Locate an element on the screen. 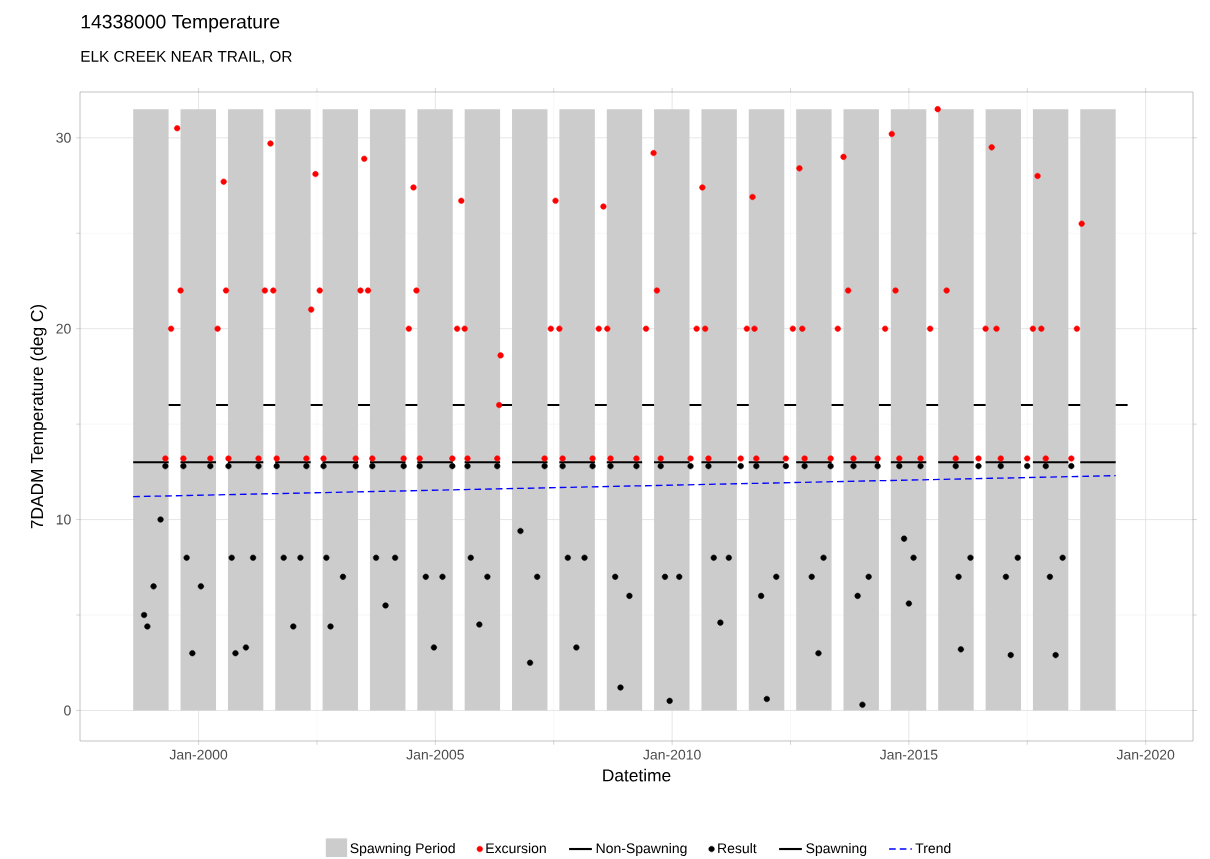 This screenshot has width=1210, height=859. legend-label: Spawning Period is located at coordinates (402, 849).